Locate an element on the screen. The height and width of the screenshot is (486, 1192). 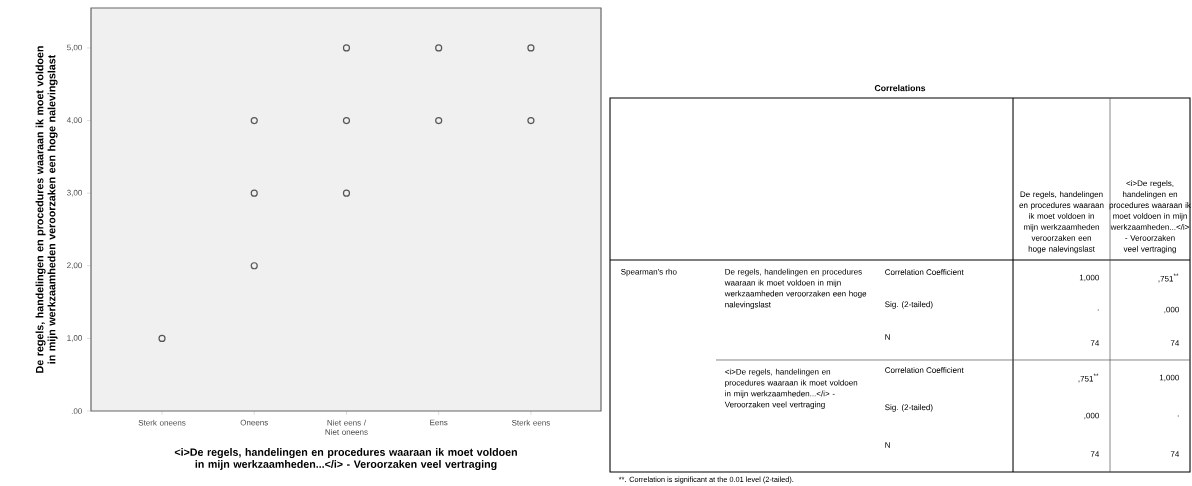
y-tick-label: 4,00 is located at coordinates (74, 120).